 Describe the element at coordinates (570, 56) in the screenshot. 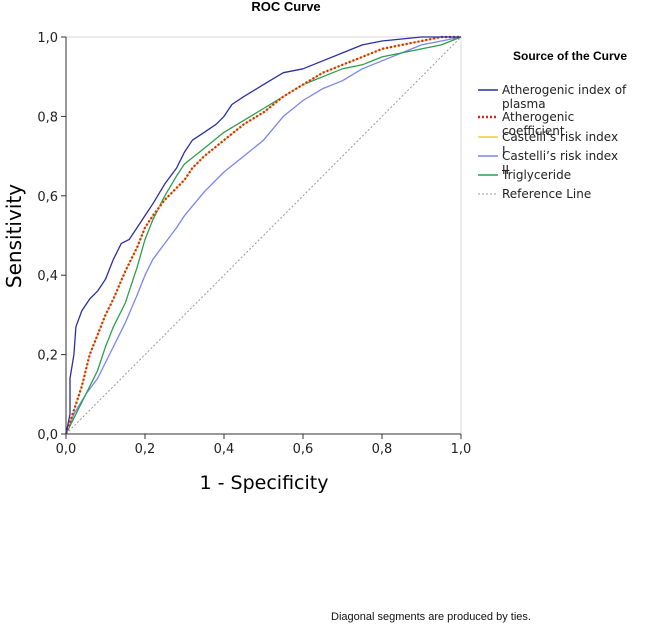

I see `legend-title: Source of the Curve` at that location.